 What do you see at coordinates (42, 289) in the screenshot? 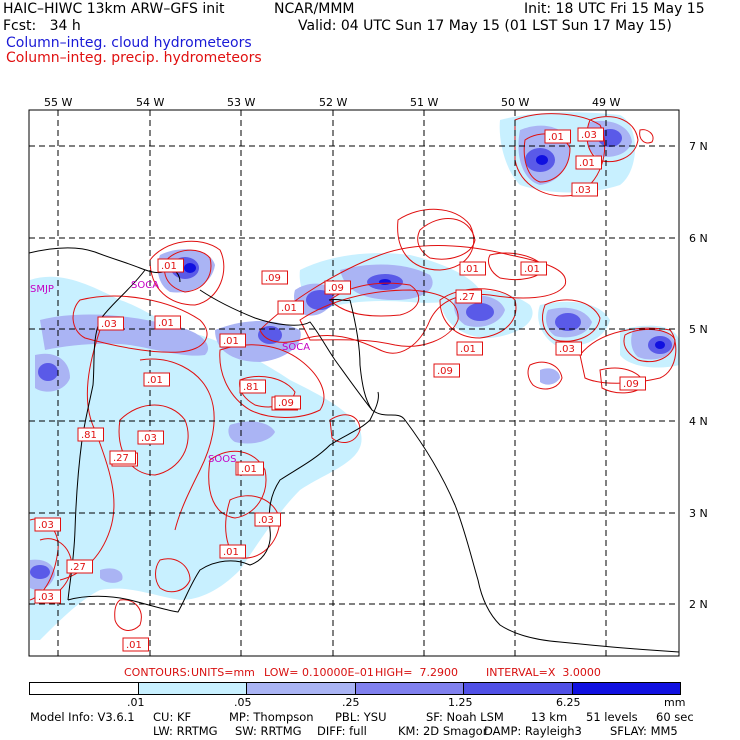
I see `station-label: SMJP` at bounding box center [42, 289].